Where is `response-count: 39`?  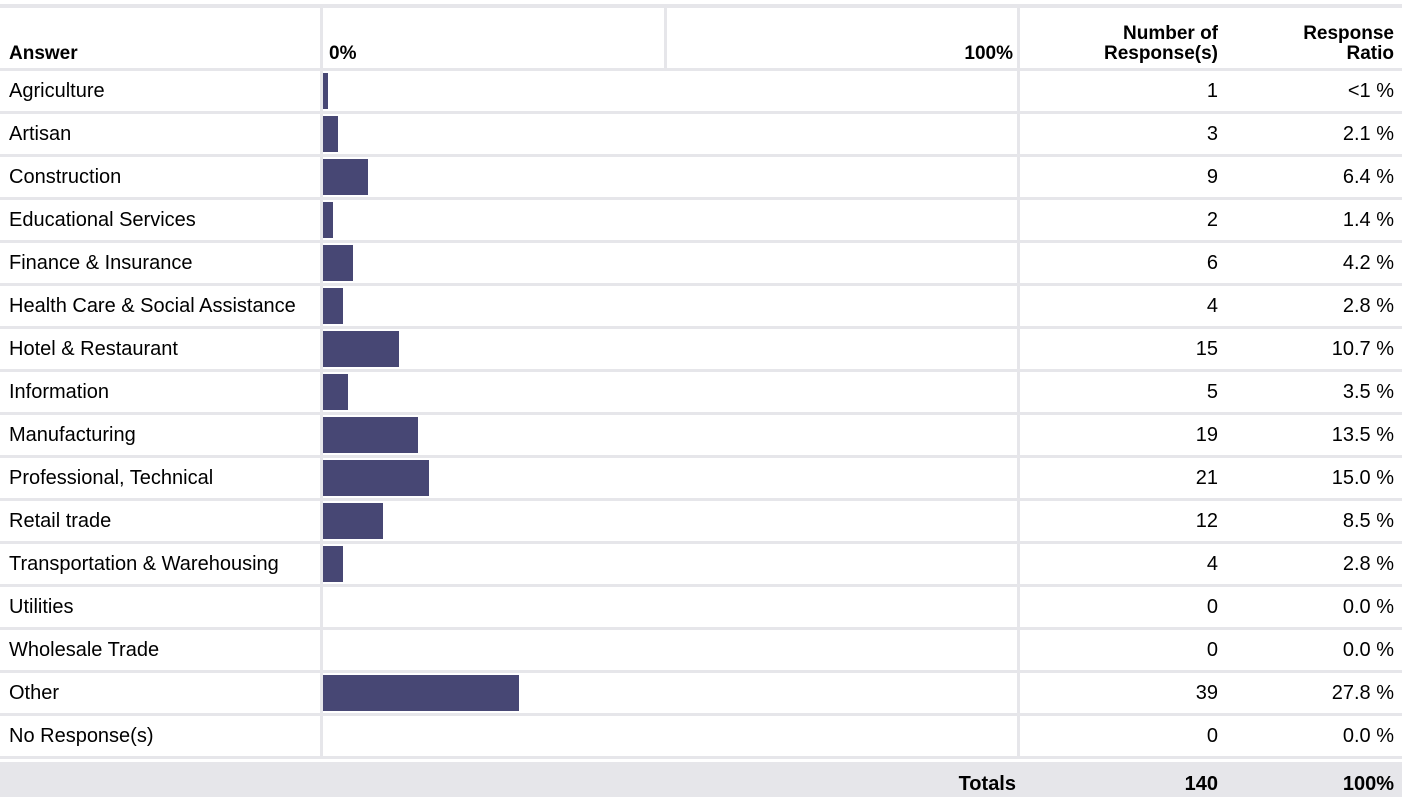 response-count: 39 is located at coordinates (1125, 694).